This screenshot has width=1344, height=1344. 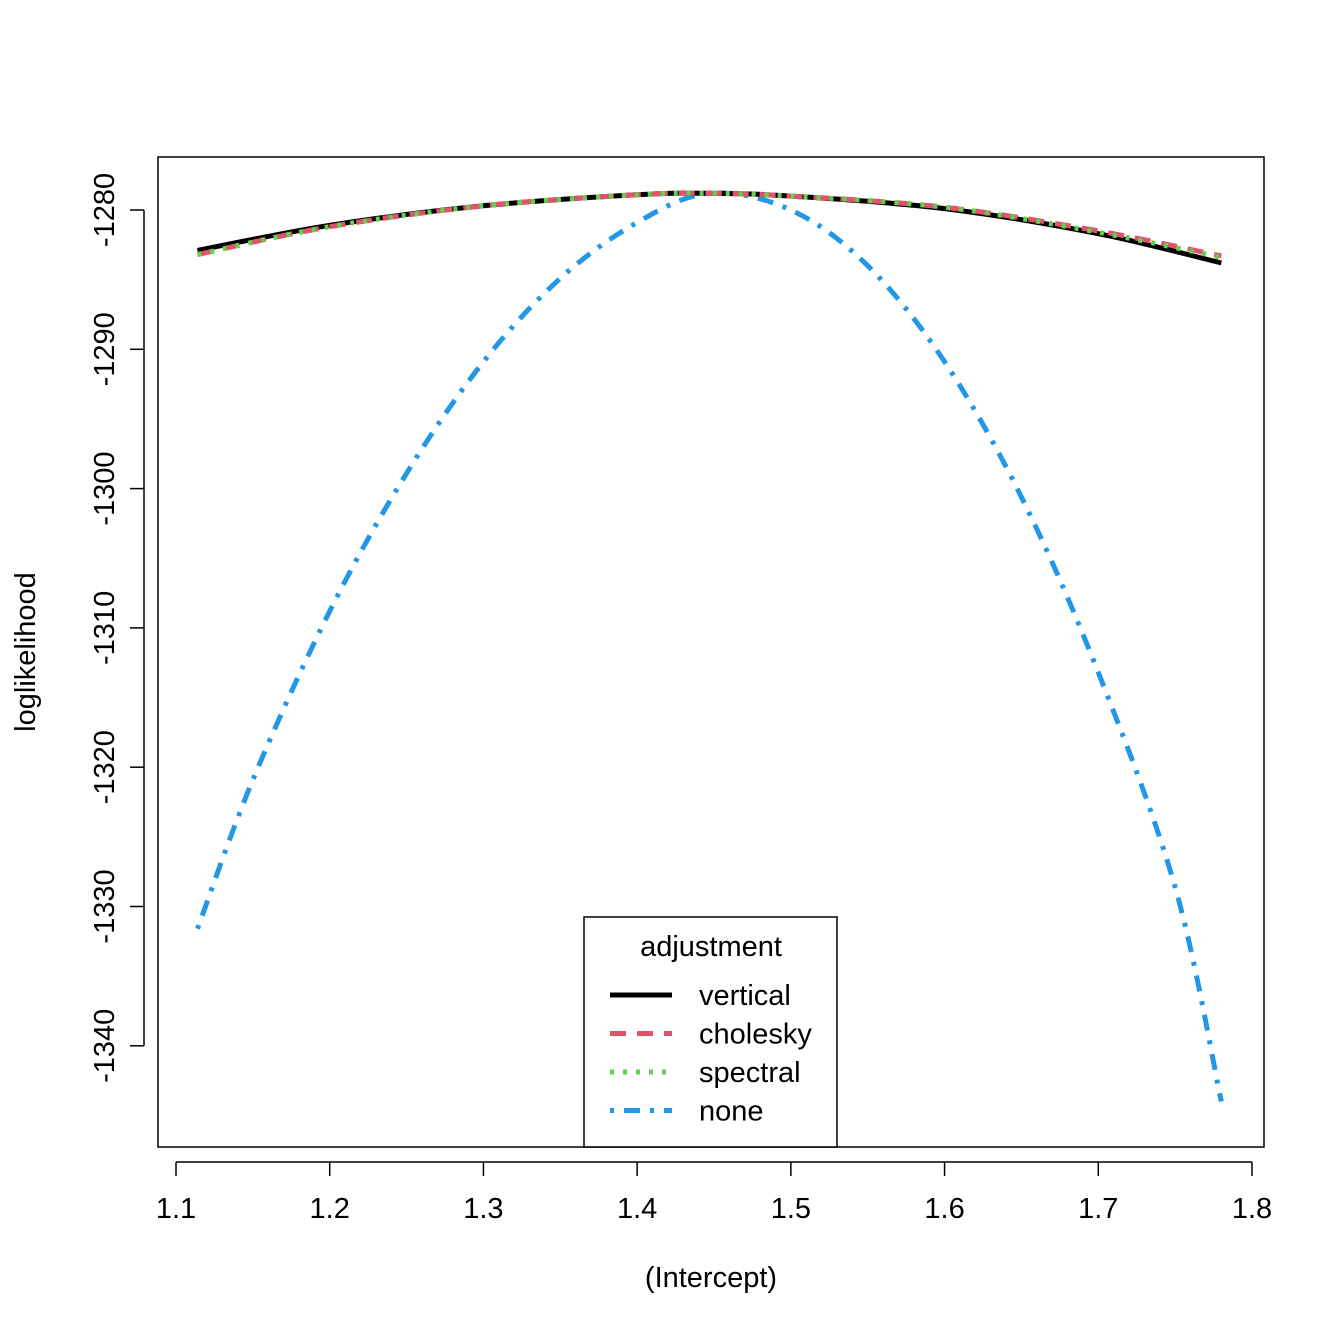 I want to click on series-line-cholesky, so click(x=709, y=224).